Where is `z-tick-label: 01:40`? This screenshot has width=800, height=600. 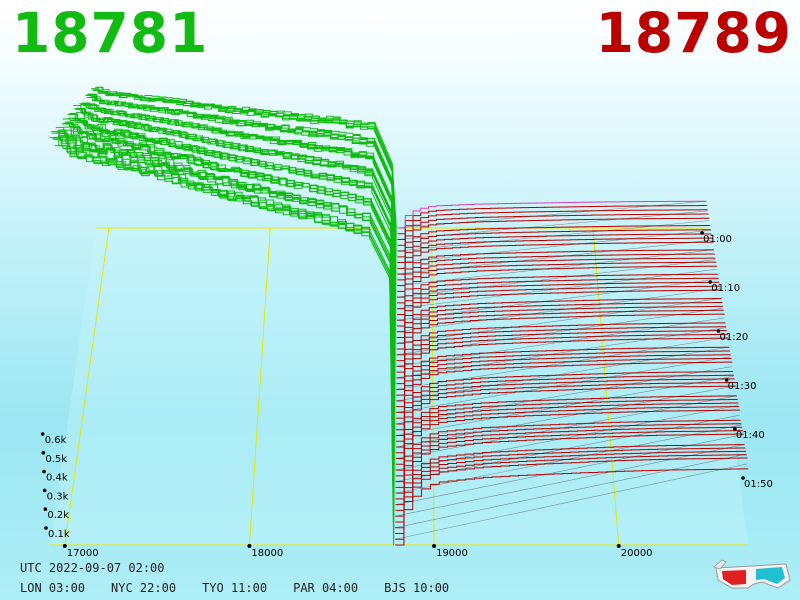 z-tick-label: 01:40 is located at coordinates (750, 435).